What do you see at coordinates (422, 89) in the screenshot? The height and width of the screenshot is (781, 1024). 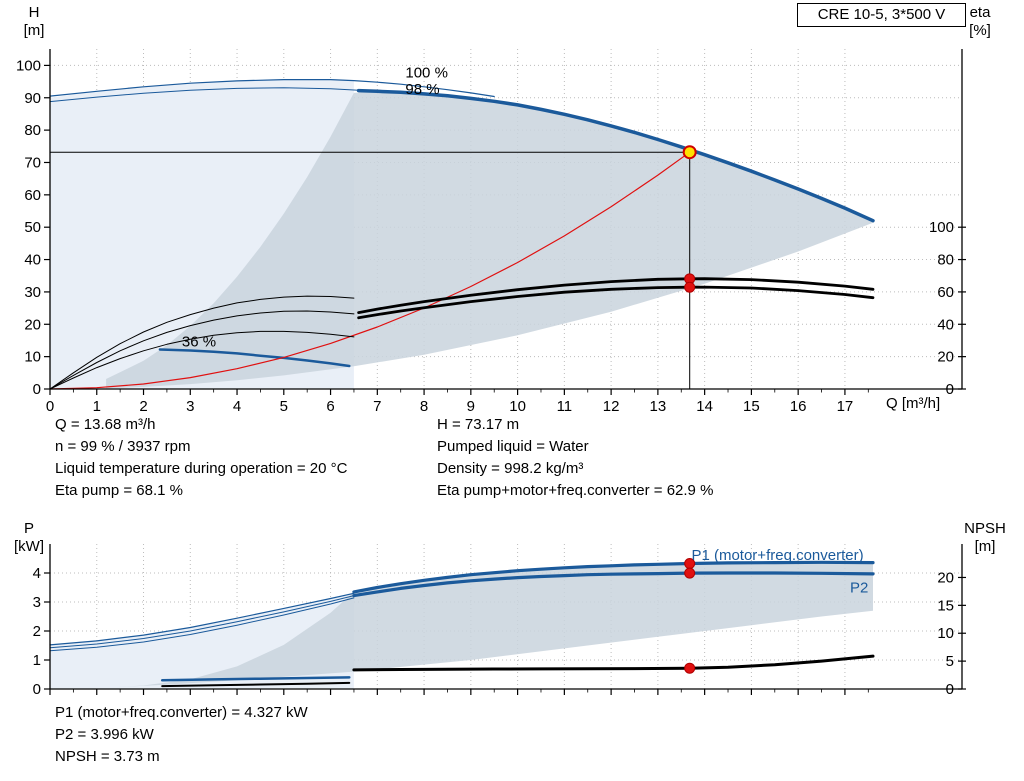 I see `curve-label: 98 %` at bounding box center [422, 89].